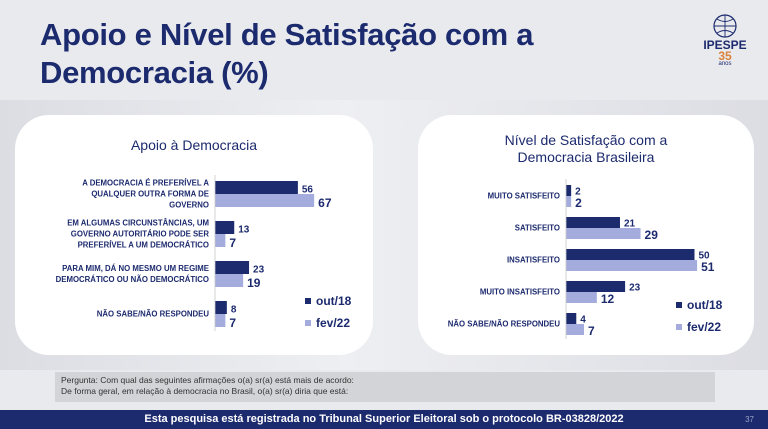 The image size is (768, 429). What do you see at coordinates (725, 64) in the screenshot?
I see `logo-subtext: anos` at bounding box center [725, 64].